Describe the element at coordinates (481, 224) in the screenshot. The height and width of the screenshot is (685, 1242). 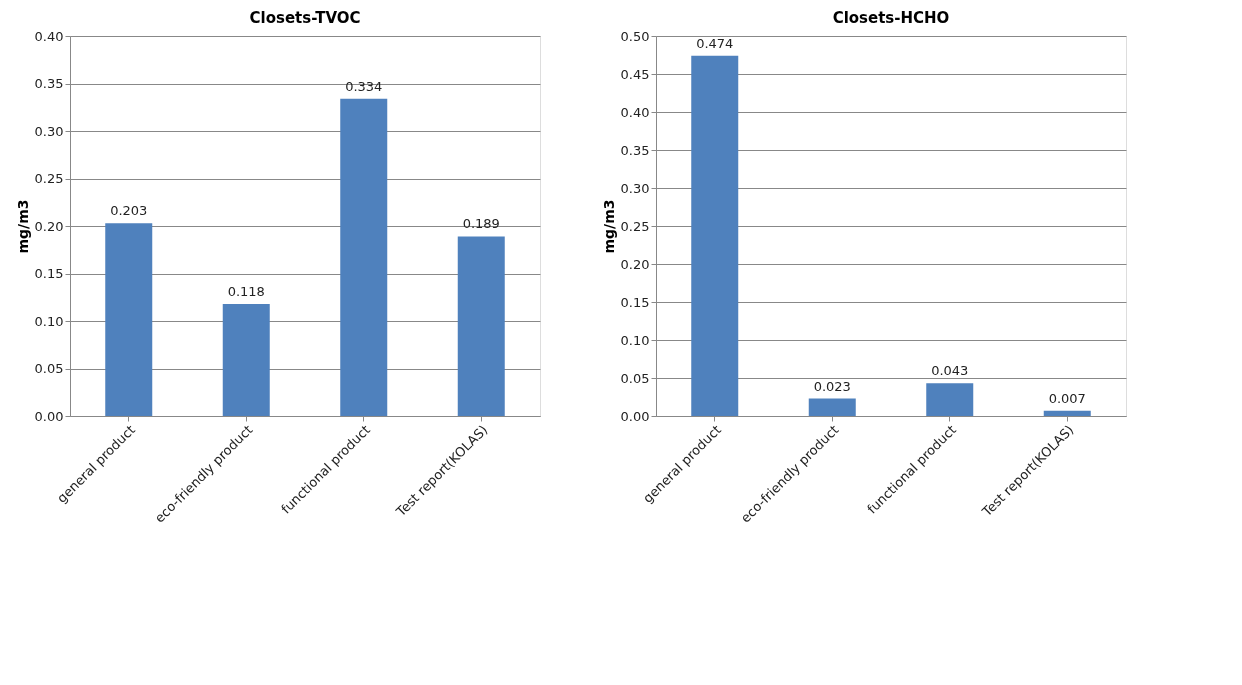
I see `data-label: 0.189` at that location.